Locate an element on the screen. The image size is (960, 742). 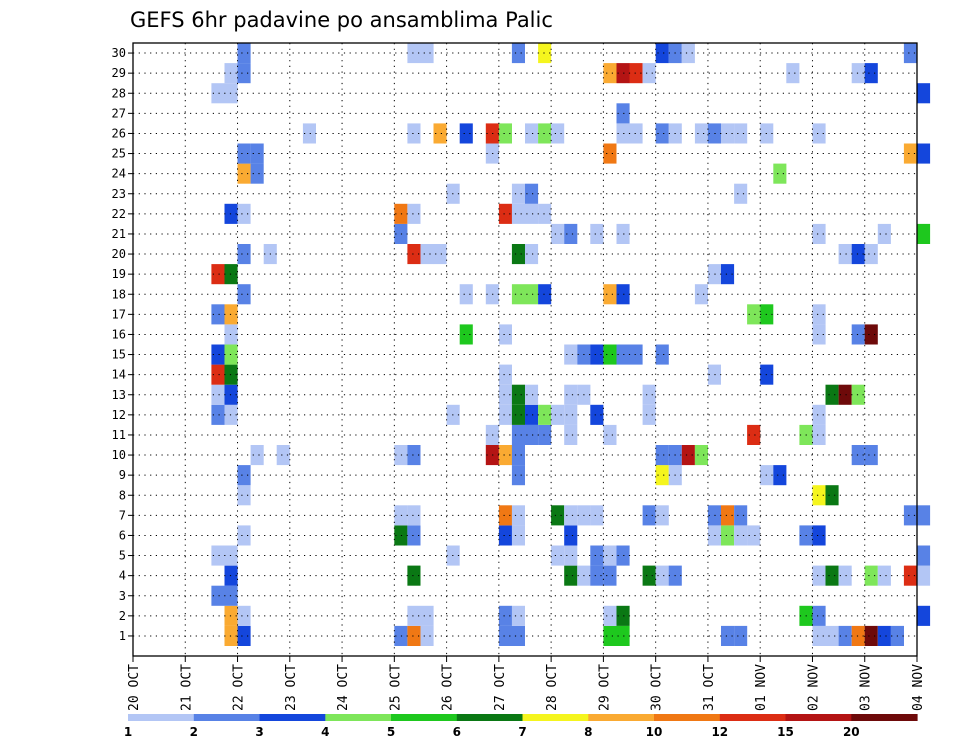
y-tick-label: 5 is located at coordinates (122, 556).